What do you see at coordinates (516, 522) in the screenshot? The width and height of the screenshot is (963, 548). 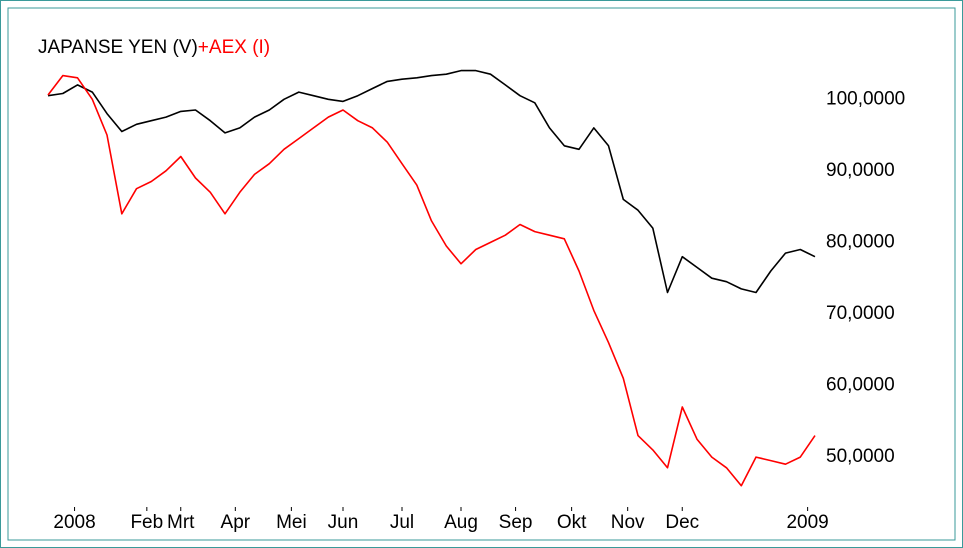 I see `x-tick-label: Sep` at bounding box center [516, 522].